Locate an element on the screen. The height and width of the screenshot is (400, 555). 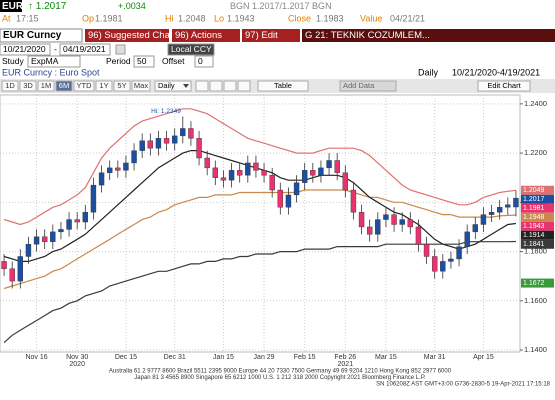
end-date: 04/19/2021 is located at coordinates (84, 49).